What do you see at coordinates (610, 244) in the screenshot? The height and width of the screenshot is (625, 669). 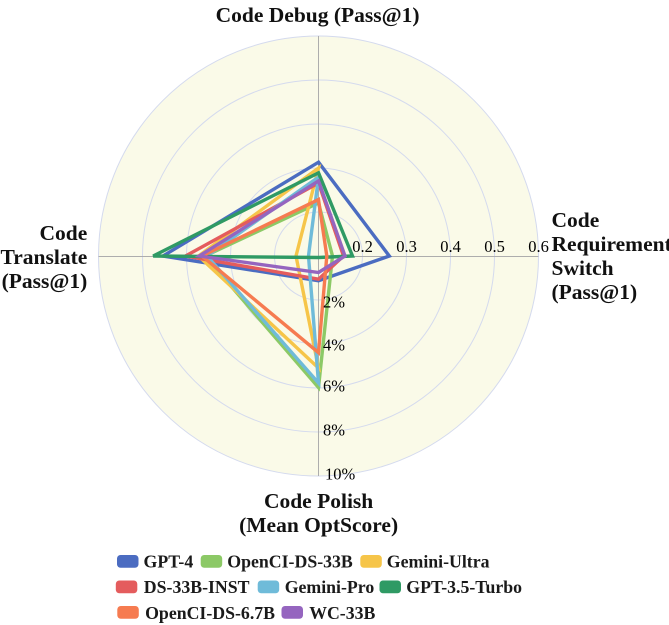 I see `svg-text: Requirement` at bounding box center [610, 244].